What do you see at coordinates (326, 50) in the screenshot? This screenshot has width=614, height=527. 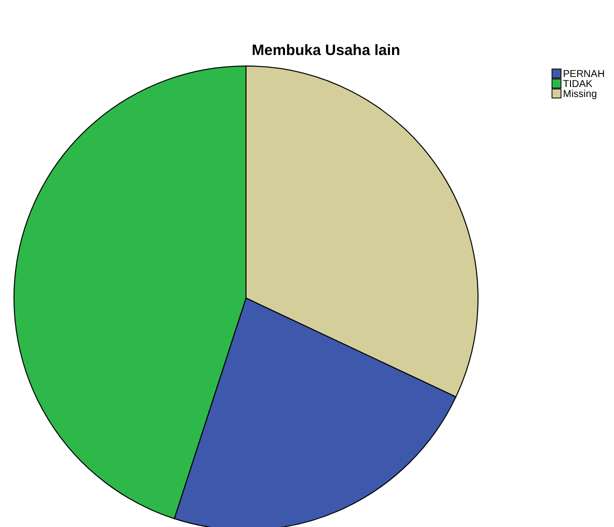 I see `chart-title: Membuka Usaha lain` at bounding box center [326, 50].